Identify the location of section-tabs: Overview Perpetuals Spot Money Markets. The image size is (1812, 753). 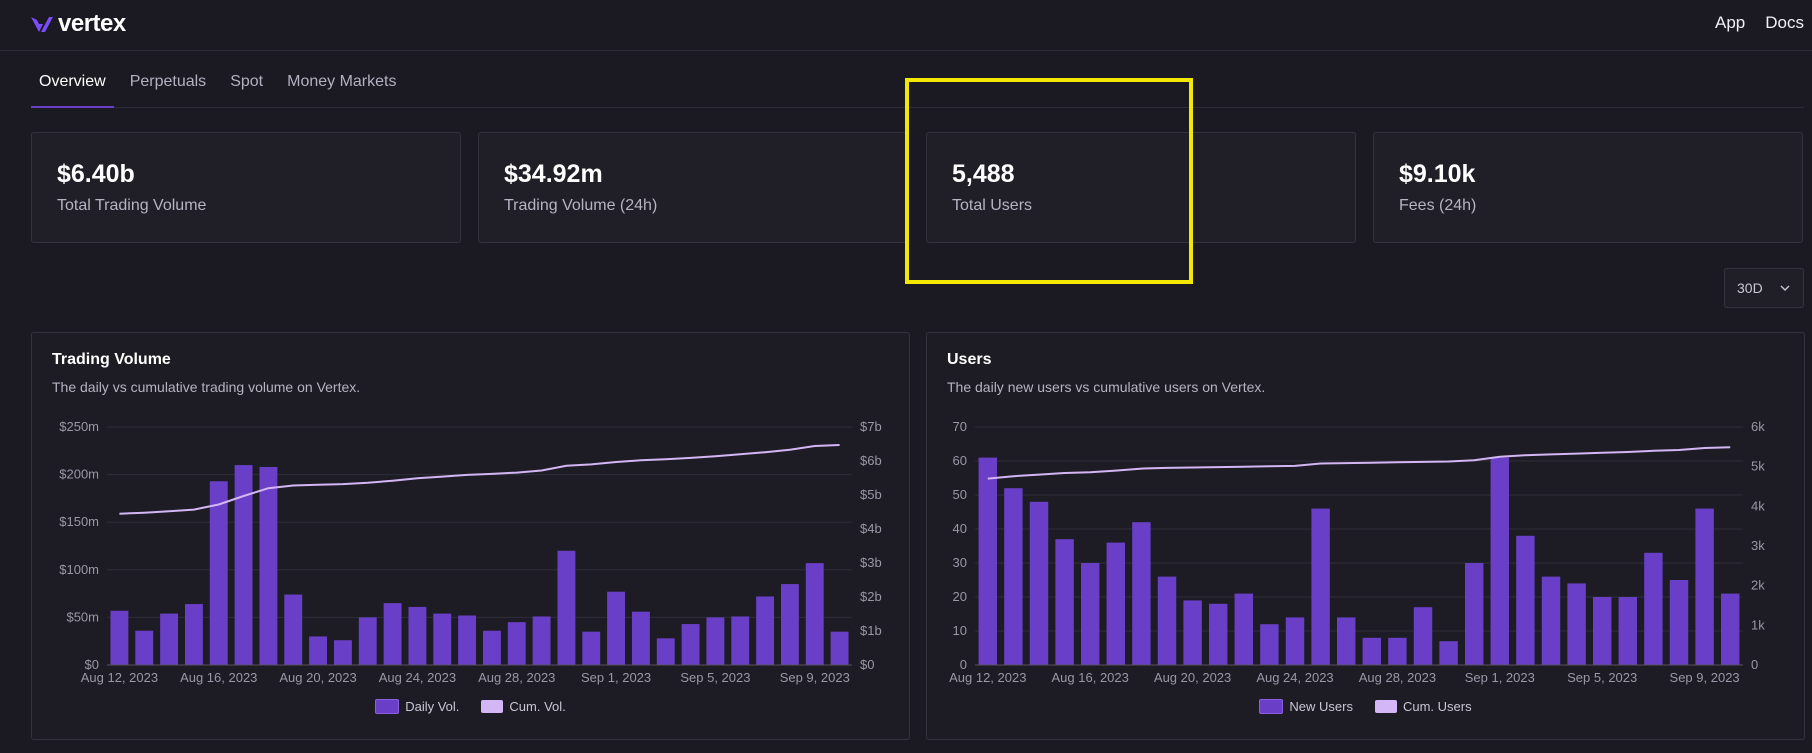
(917, 79).